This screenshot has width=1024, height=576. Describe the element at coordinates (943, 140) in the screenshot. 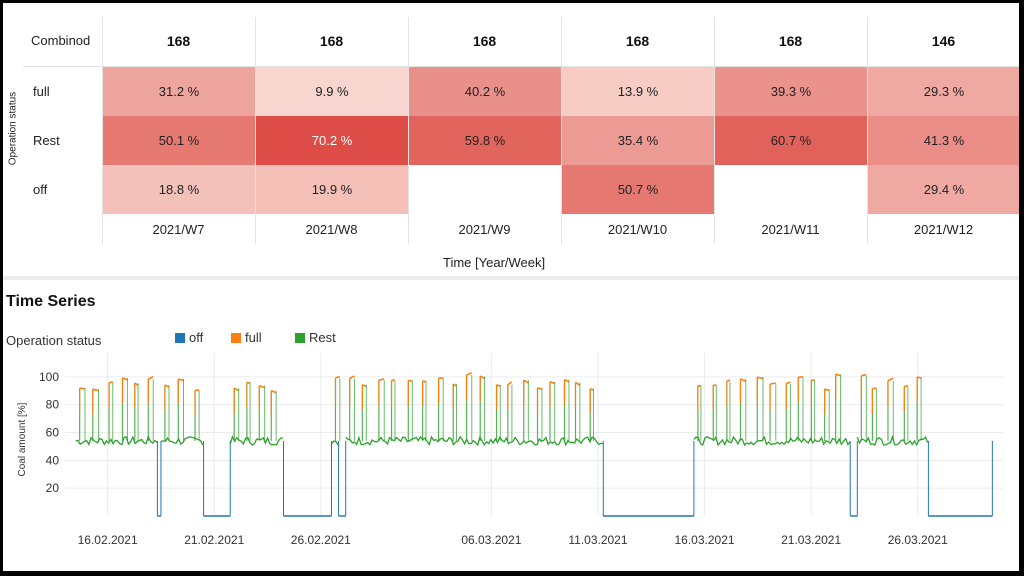

I see `heatmap-cell: 41.3 %` at that location.